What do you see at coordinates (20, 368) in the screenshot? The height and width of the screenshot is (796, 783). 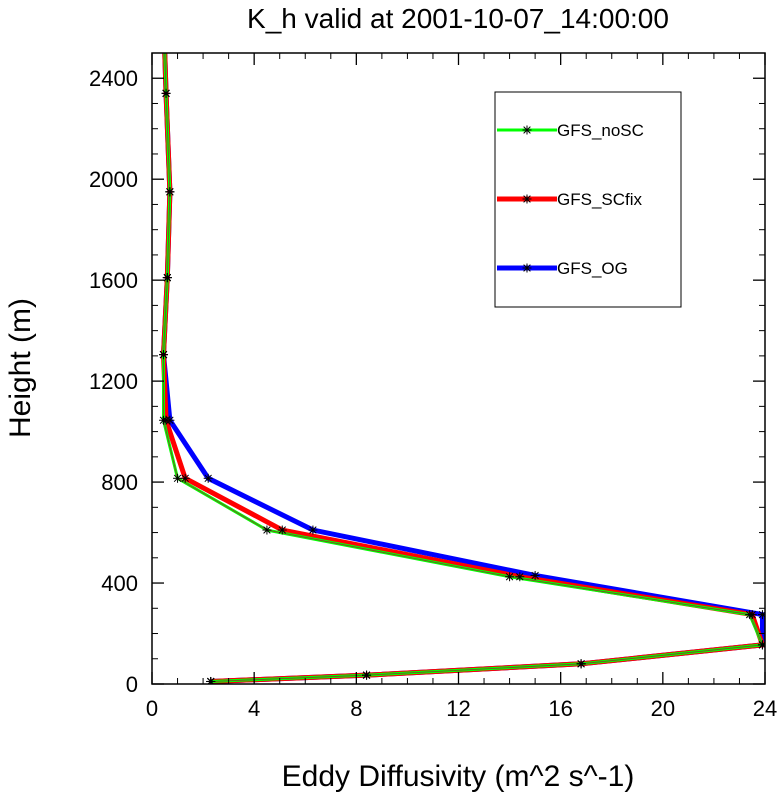 I see `y-axis-label: Height (m)` at bounding box center [20, 368].